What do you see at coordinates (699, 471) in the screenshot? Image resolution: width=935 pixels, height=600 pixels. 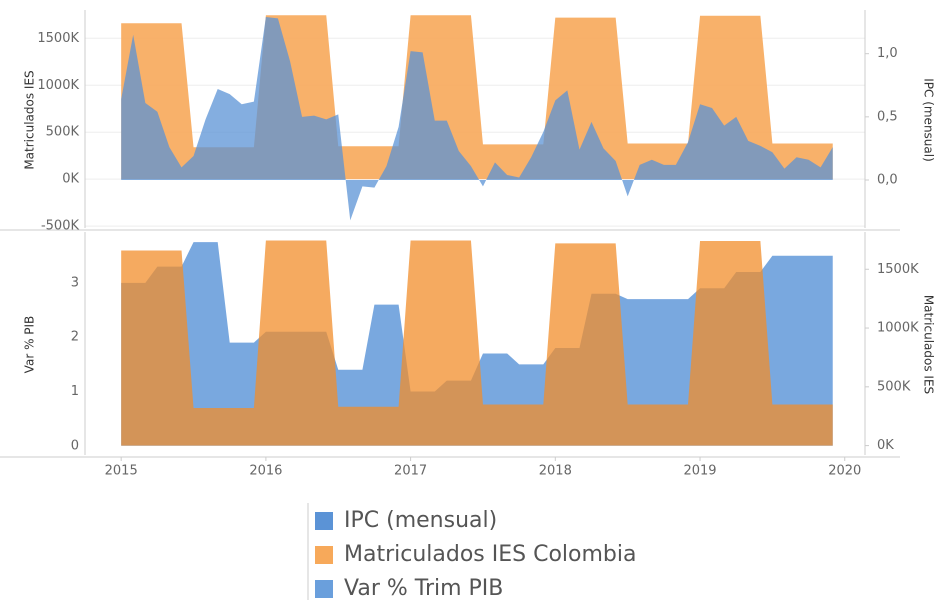 I see `x-tick-label: 2019` at bounding box center [699, 471].